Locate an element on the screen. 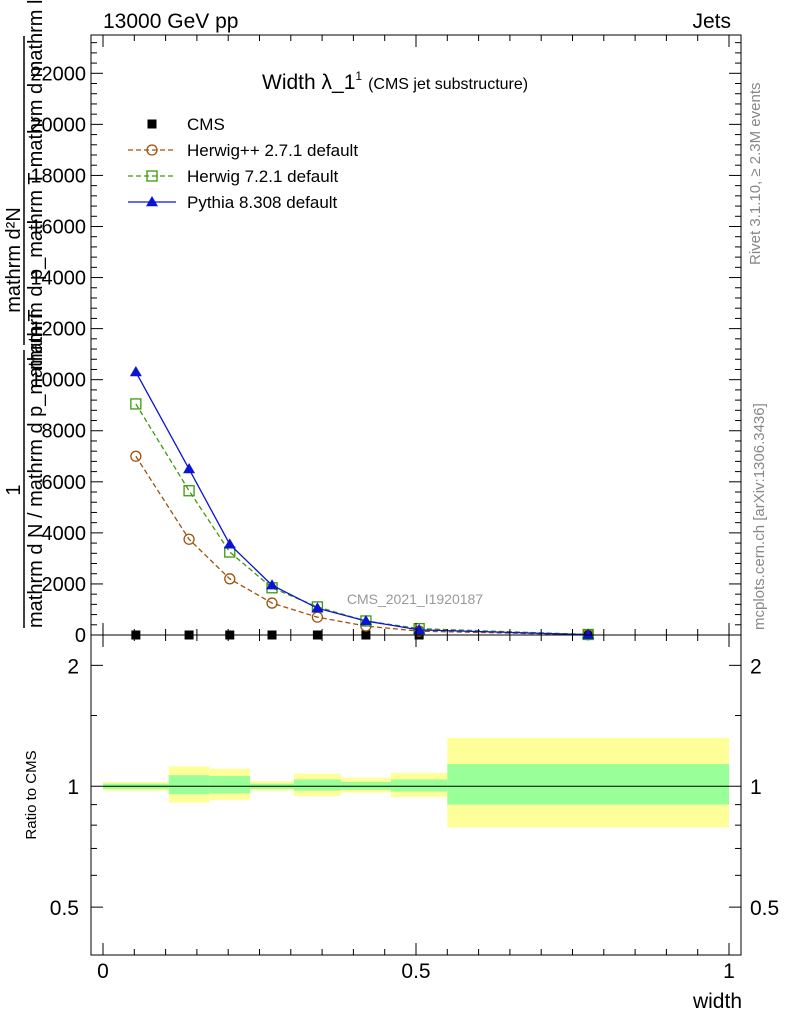  ratio-y-tick-label-right: 2 is located at coordinates (756, 666).